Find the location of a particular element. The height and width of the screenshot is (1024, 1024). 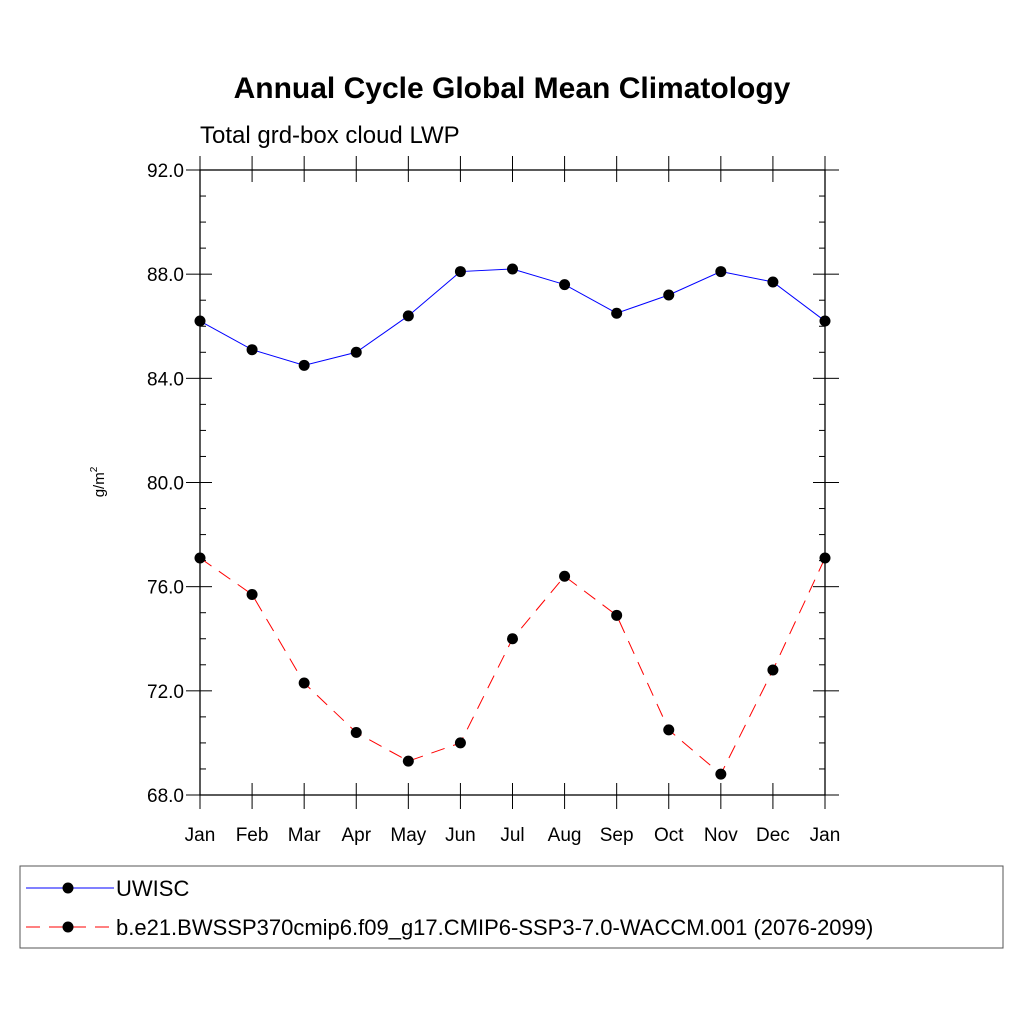

x-tick-label: Sep is located at coordinates (617, 835).